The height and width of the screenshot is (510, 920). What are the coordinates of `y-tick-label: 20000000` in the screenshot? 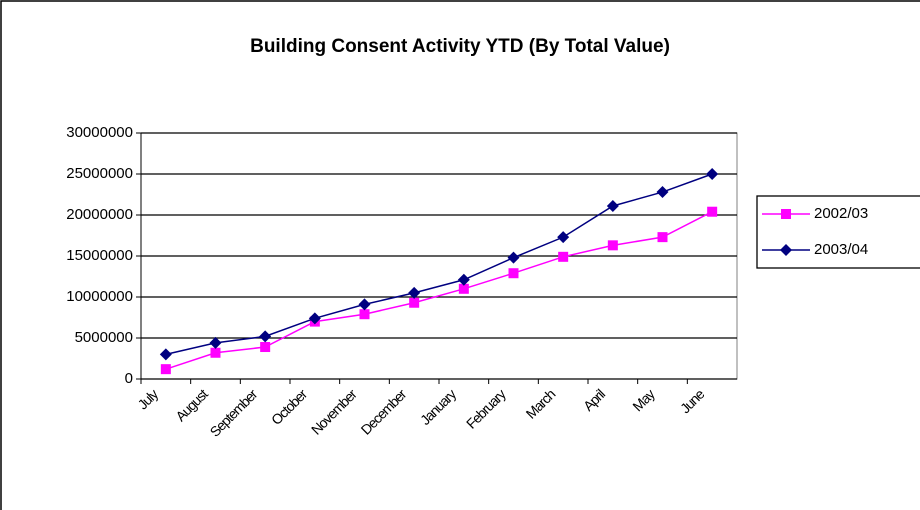 It's located at (99, 214).